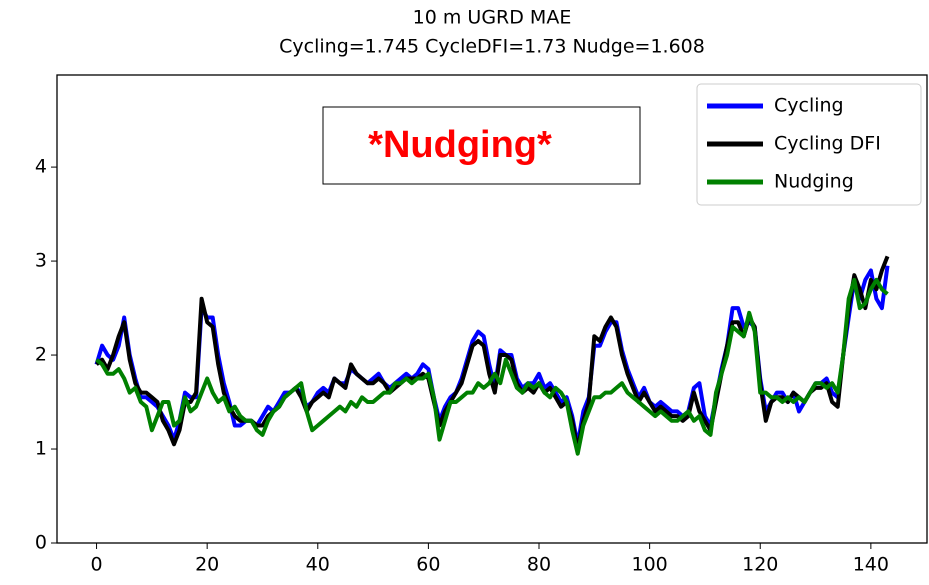  What do you see at coordinates (318, 565) in the screenshot?
I see `x-tick-label: 40` at bounding box center [318, 565].